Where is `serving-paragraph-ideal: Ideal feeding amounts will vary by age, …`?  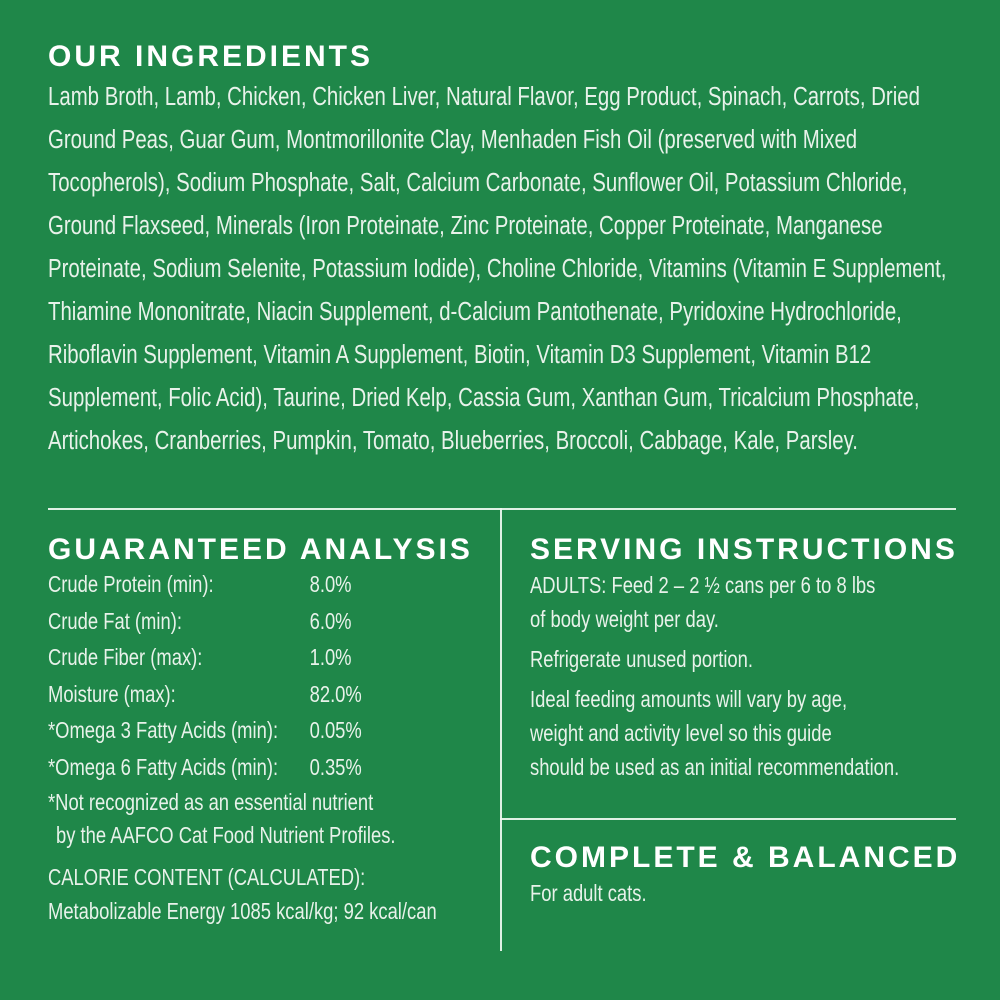
serving-paragraph-ideal: Ideal feeding amounts will vary by age, … is located at coordinates (715, 733).